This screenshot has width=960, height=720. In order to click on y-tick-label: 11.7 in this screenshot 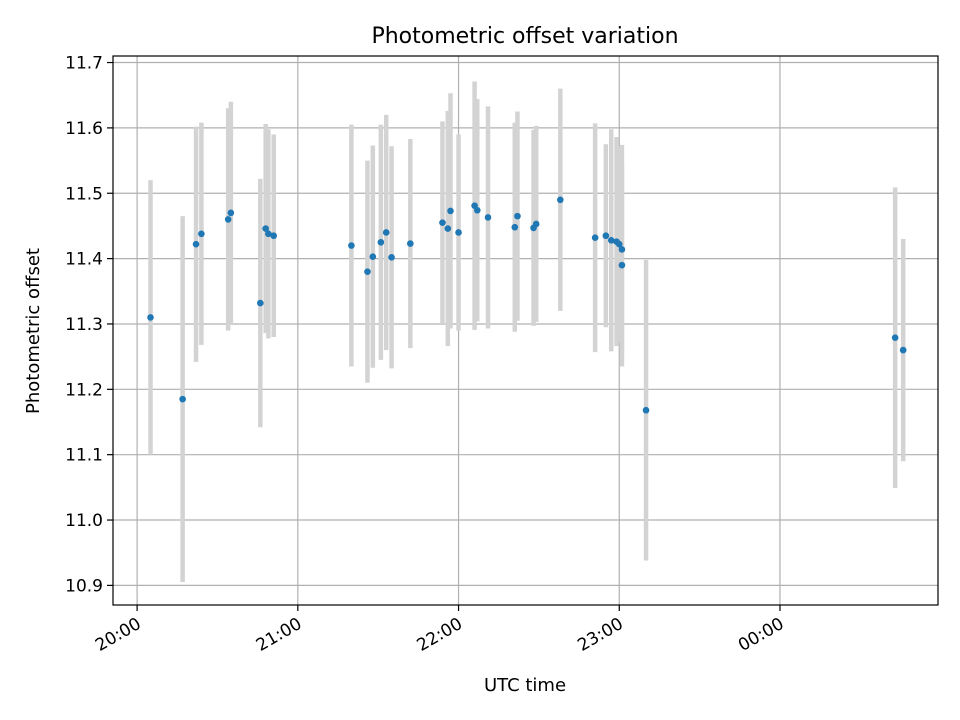, I will do `click(84, 64)`.